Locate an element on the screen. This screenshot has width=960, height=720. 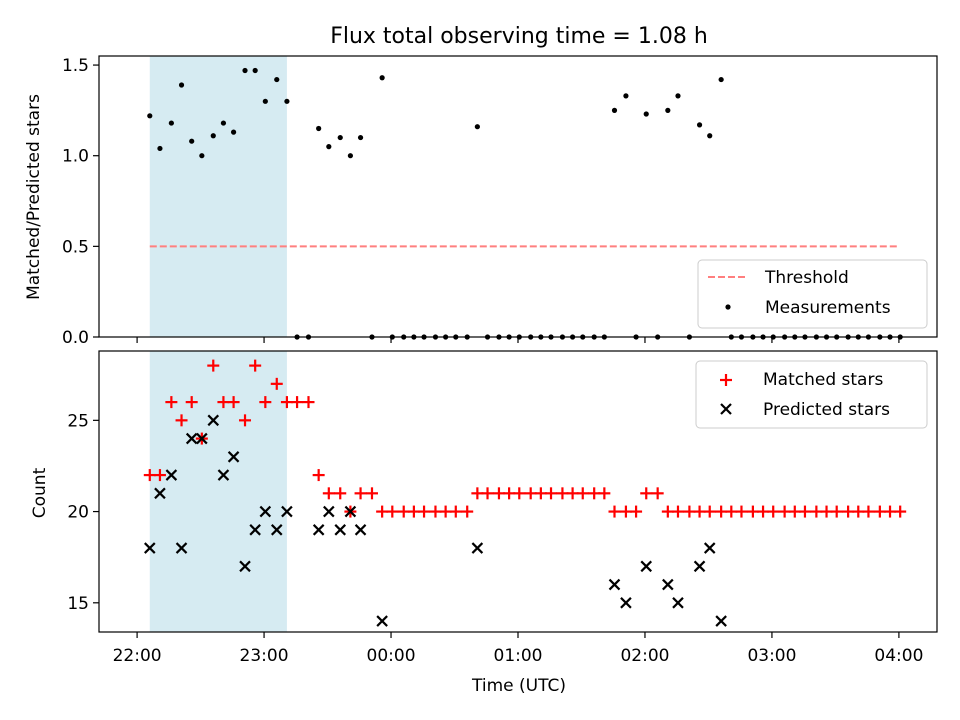
x-tick-label: 04:00 is located at coordinates (898, 656).